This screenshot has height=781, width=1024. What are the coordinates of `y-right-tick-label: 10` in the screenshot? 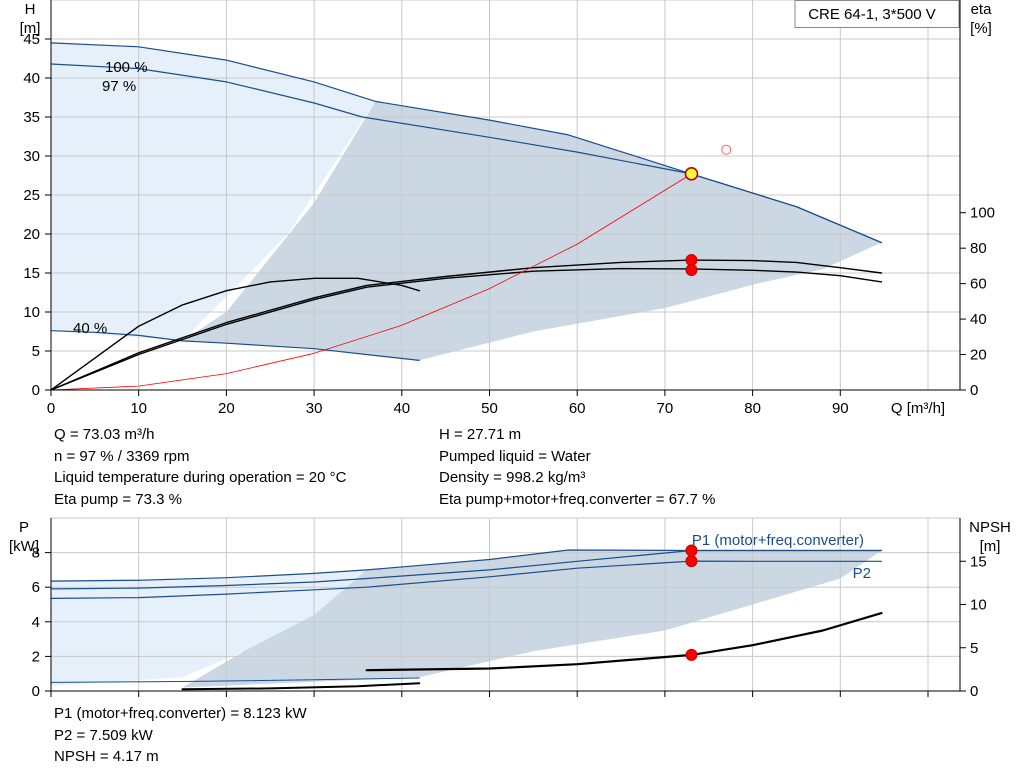 It's located at (978, 605).